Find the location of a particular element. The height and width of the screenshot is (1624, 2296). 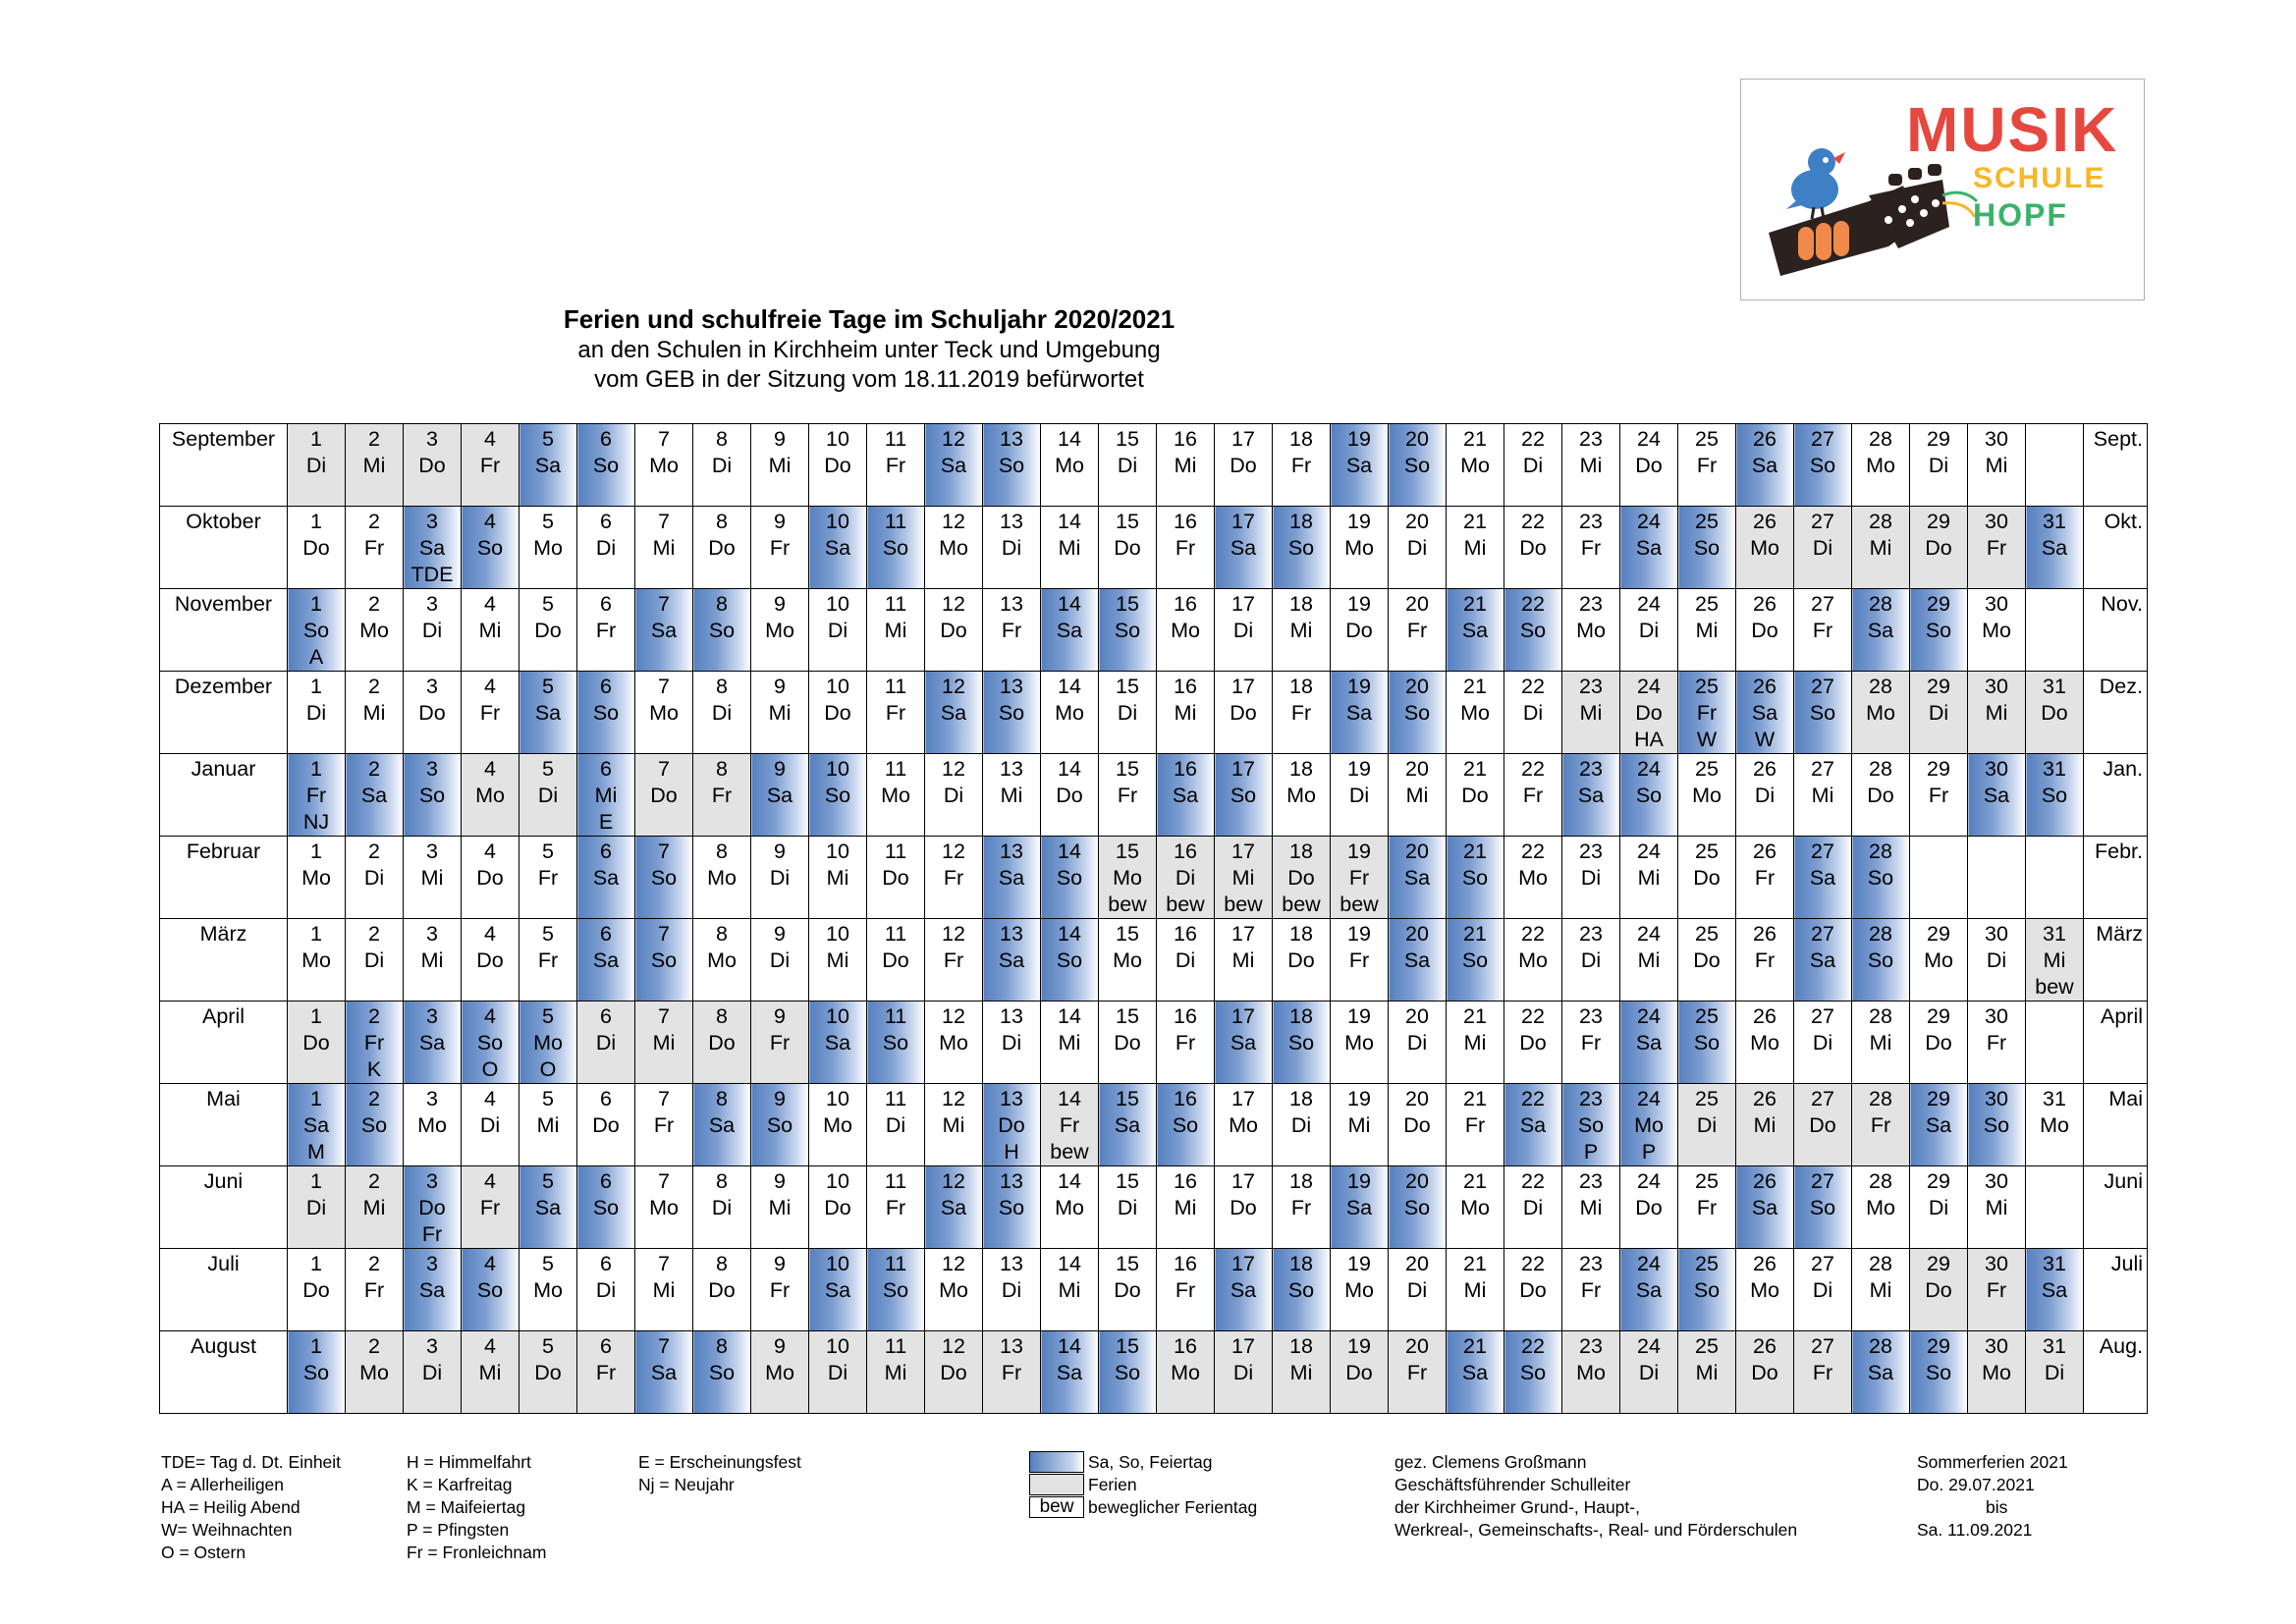

day-number: 20 is located at coordinates (1417, 934).